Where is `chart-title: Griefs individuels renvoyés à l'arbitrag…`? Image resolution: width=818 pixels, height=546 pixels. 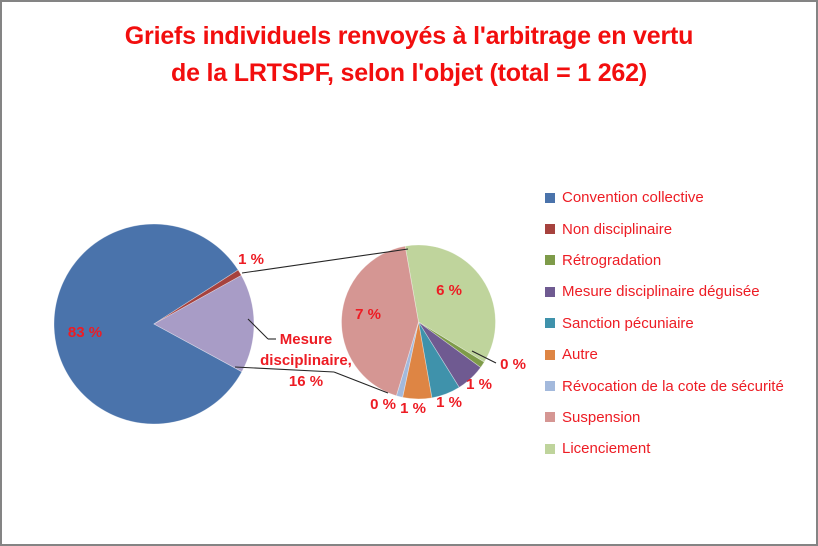
chart-title: Griefs individuels renvoyés à l'arbitrag… is located at coordinates (409, 55).